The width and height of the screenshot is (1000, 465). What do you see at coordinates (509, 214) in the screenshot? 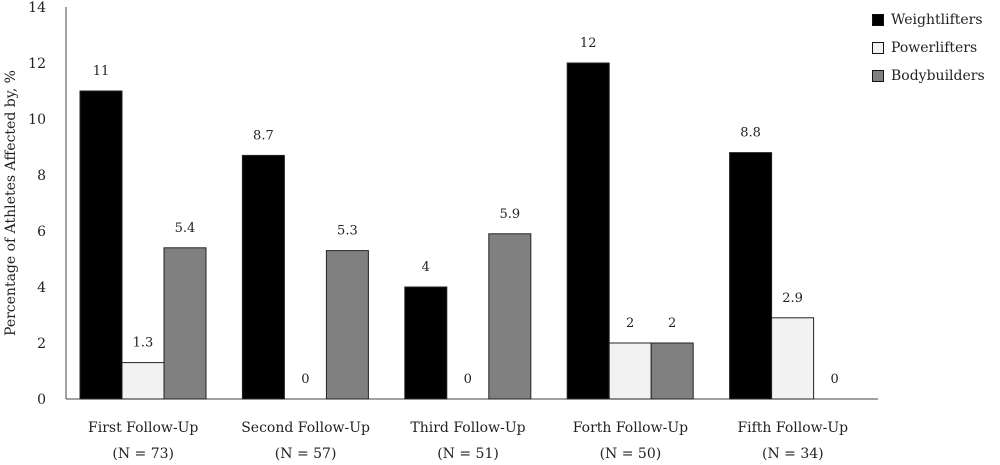
I see `data-label-bodybuilders-3: 5.9` at bounding box center [509, 214].